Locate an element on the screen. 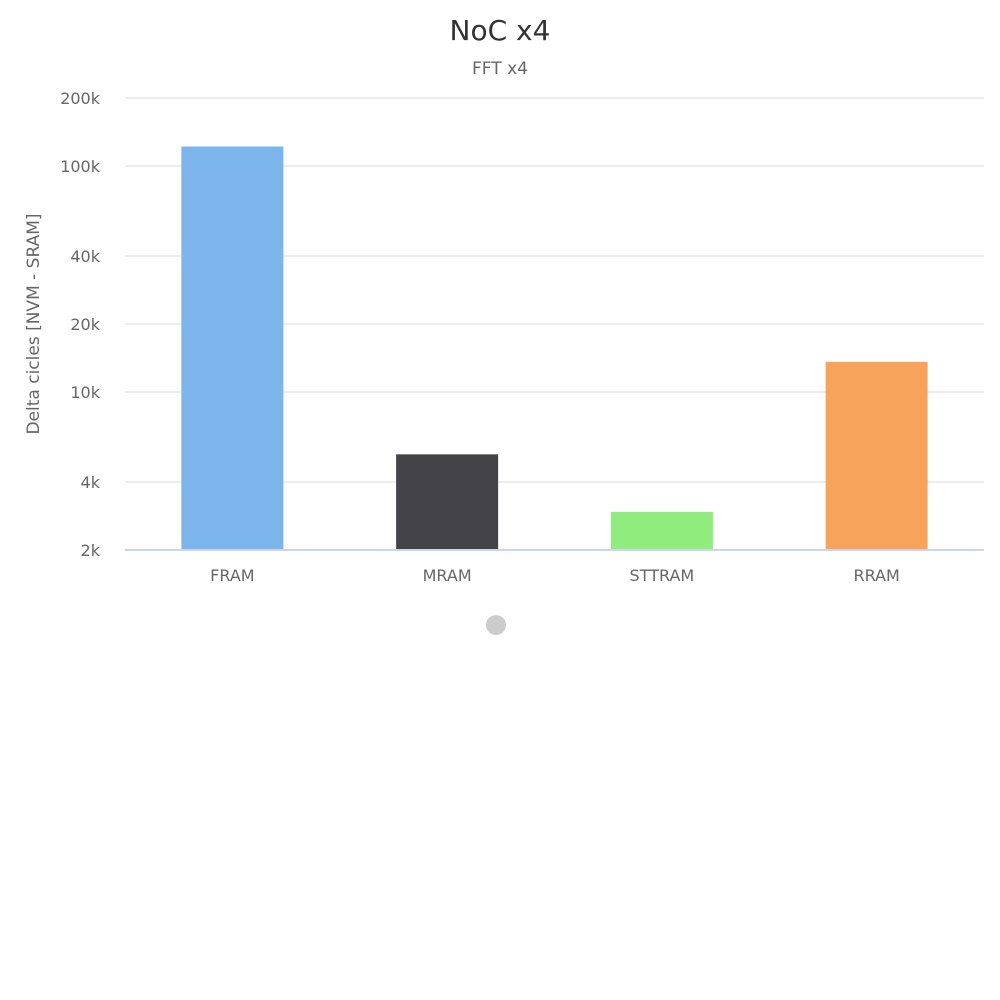  y-tick-label: 20k is located at coordinates (85, 324).